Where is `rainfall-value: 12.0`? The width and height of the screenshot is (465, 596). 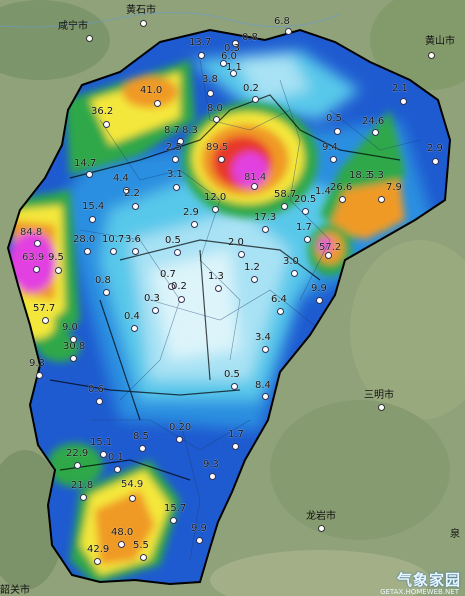 rainfall-value: 12.0 is located at coordinates (215, 197).